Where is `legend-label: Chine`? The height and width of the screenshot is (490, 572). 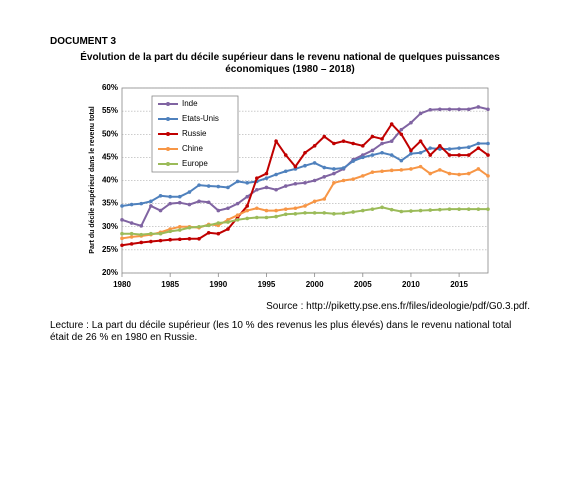 legend-label: Chine is located at coordinates (192, 148).